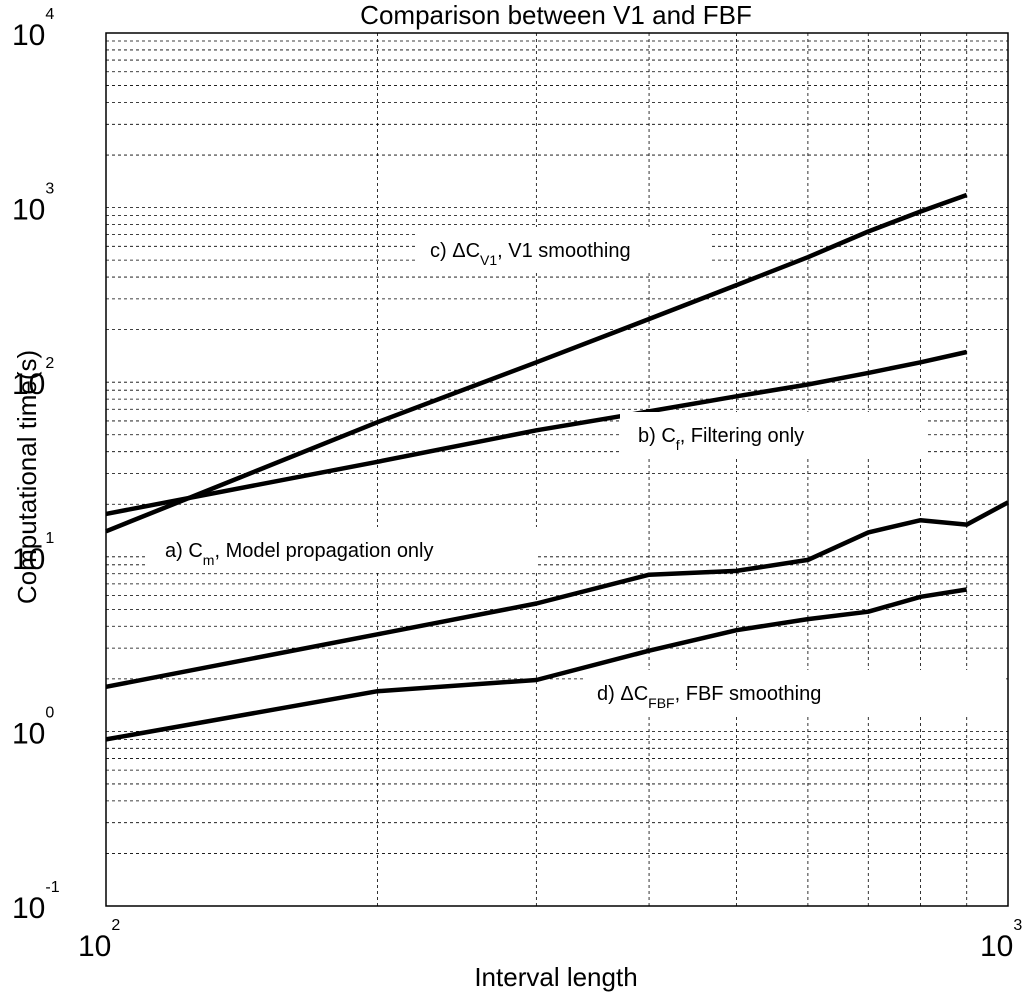 The image size is (1031, 1001). I want to click on annotation-a: a) Cm, Model propagation only, so click(299, 554).